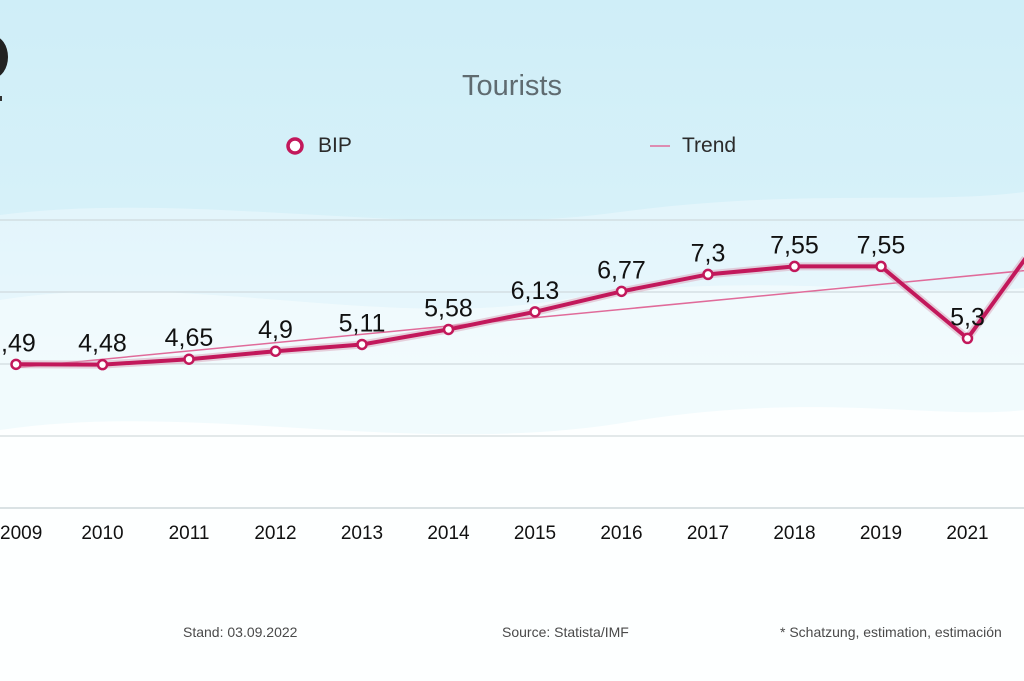  I want to click on x-tick-label: 2021, so click(967, 533).